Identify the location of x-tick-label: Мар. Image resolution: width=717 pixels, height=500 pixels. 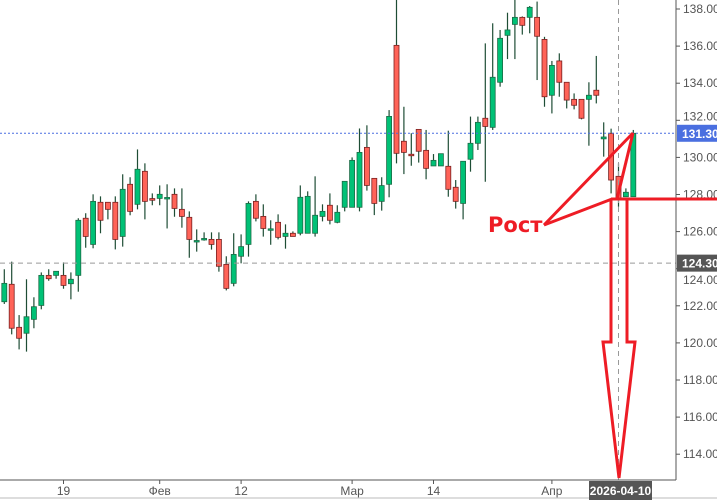
(352, 491).